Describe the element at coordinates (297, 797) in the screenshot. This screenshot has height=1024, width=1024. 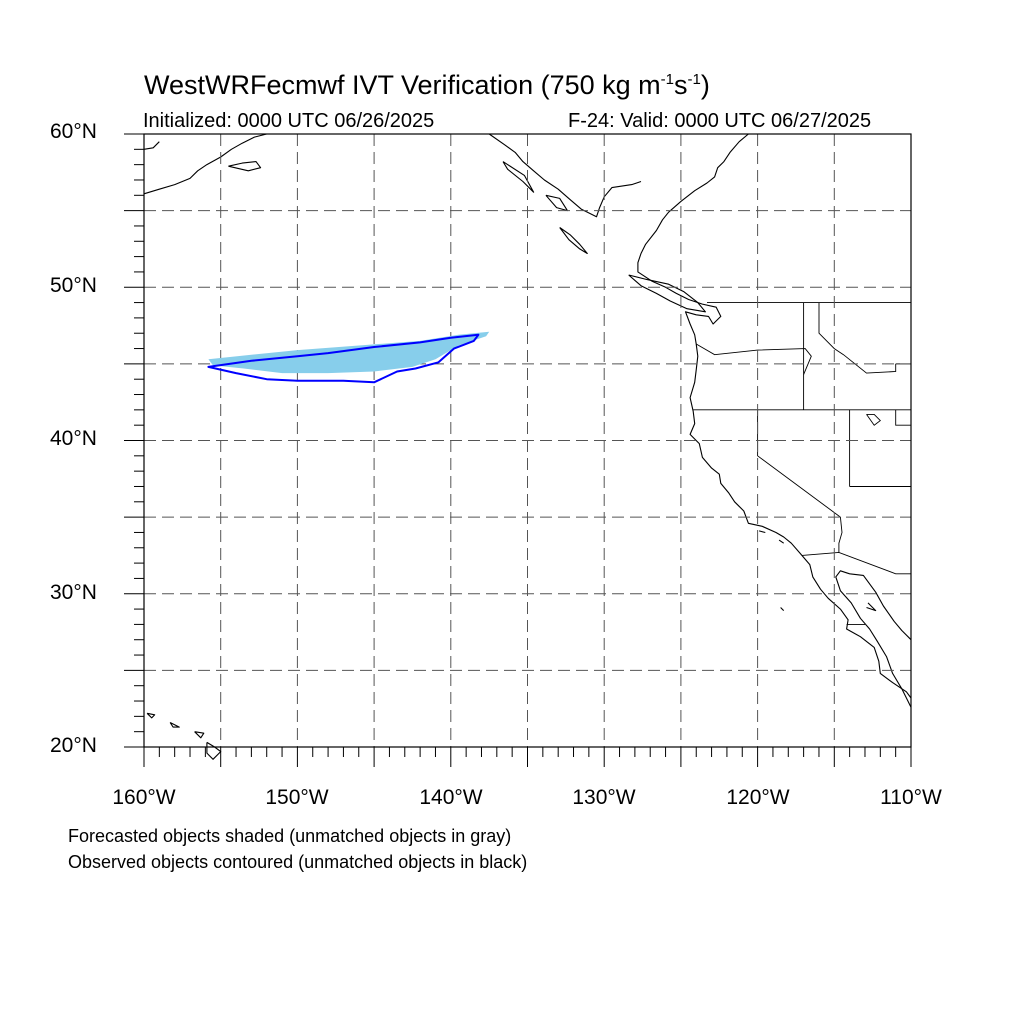
I see `lon-label-150w: 150°W` at that location.